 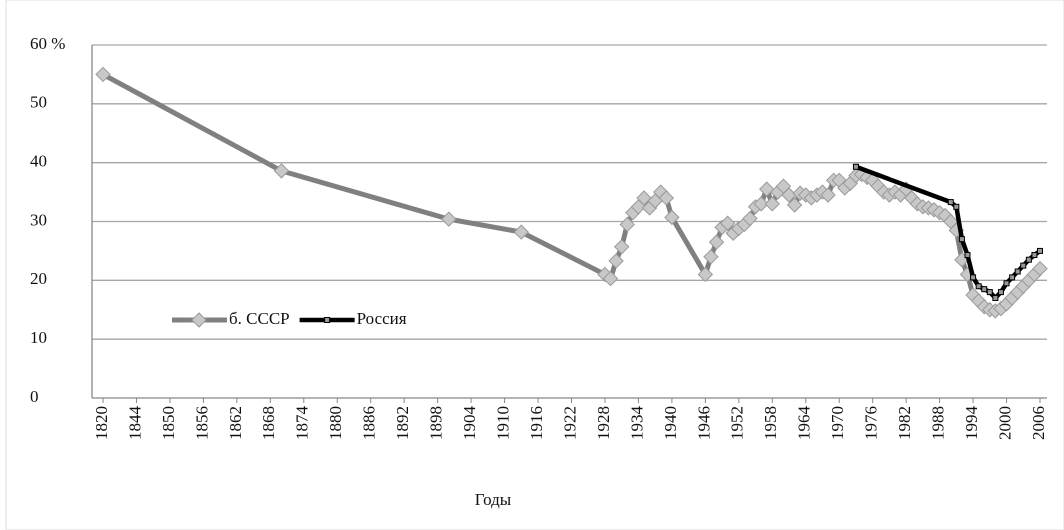 I want to click on legend-label: Россия, so click(x=382, y=318).